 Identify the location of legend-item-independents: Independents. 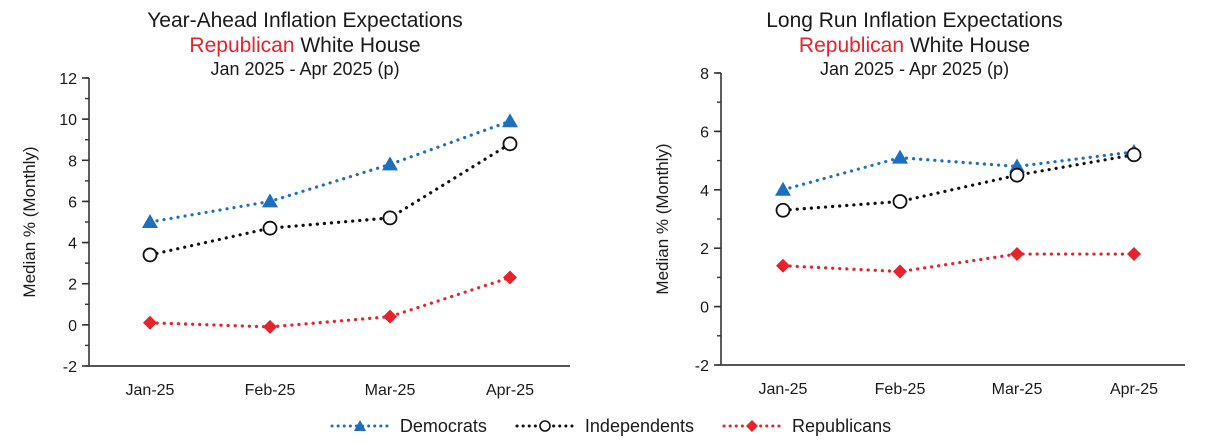
(603, 426).